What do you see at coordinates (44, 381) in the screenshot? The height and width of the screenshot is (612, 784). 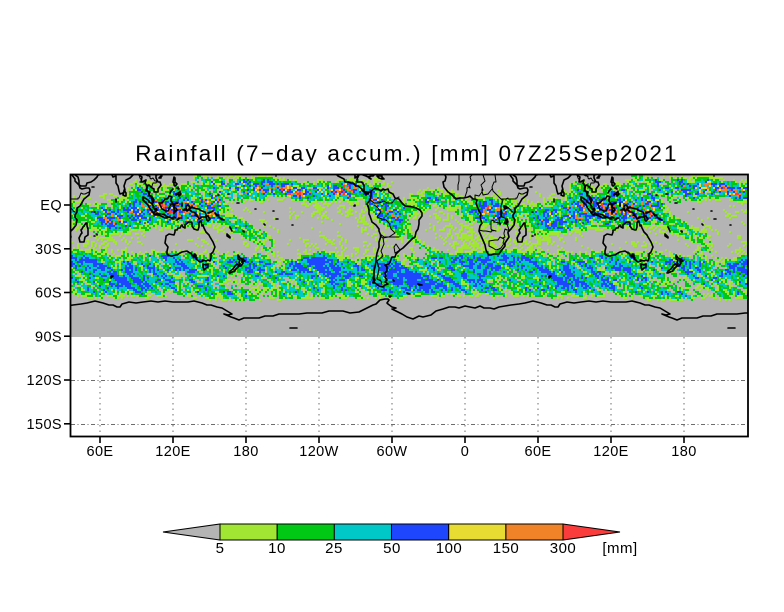 I see `svg-text: 120S` at bounding box center [44, 381].